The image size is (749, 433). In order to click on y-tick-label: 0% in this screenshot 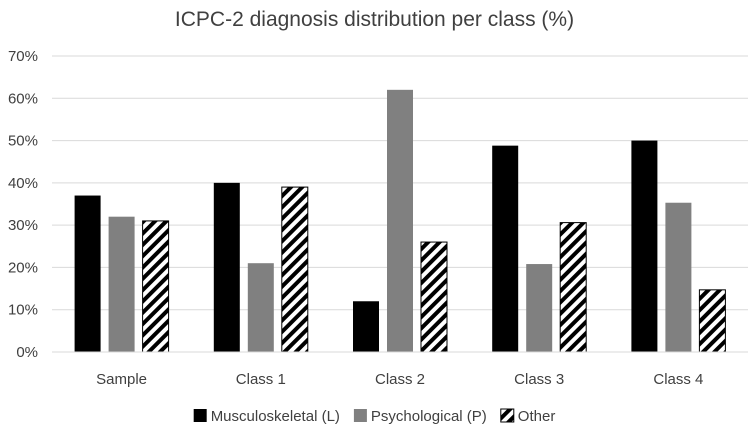, I will do `click(27, 352)`.